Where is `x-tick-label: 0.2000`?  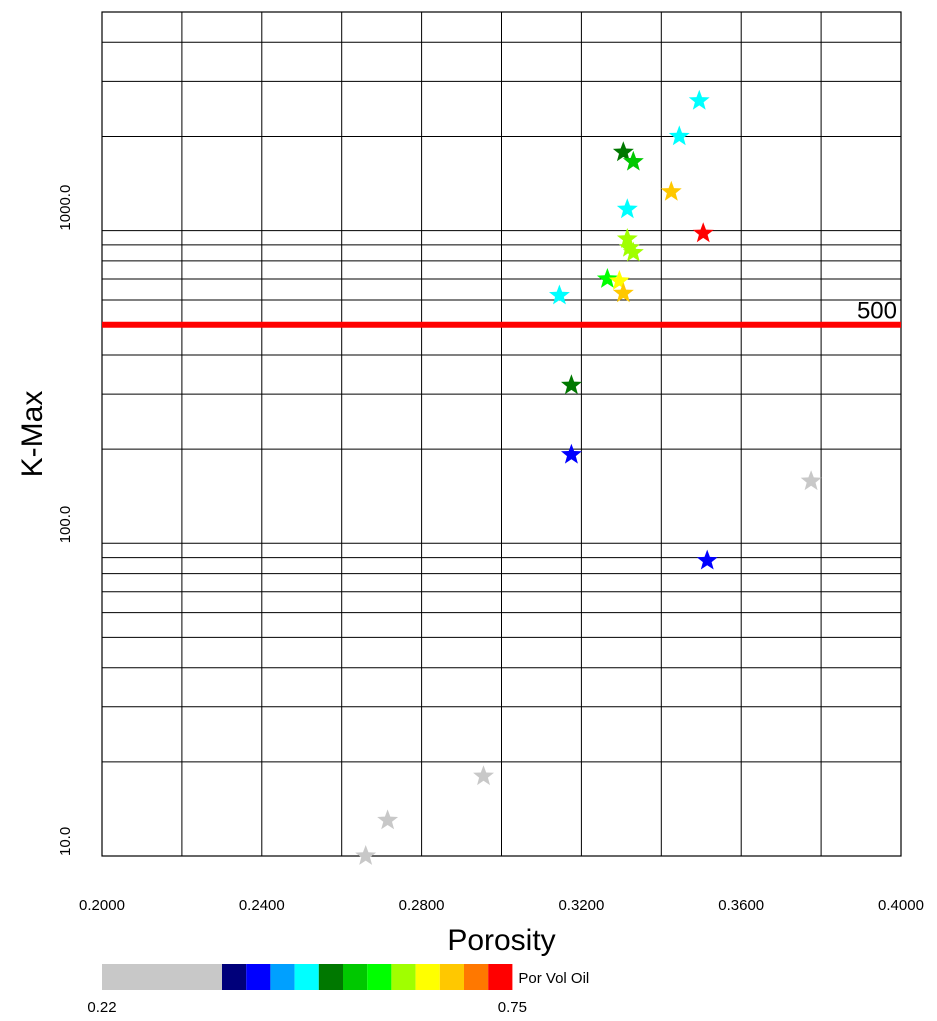
x-tick-label: 0.2000 is located at coordinates (102, 905).